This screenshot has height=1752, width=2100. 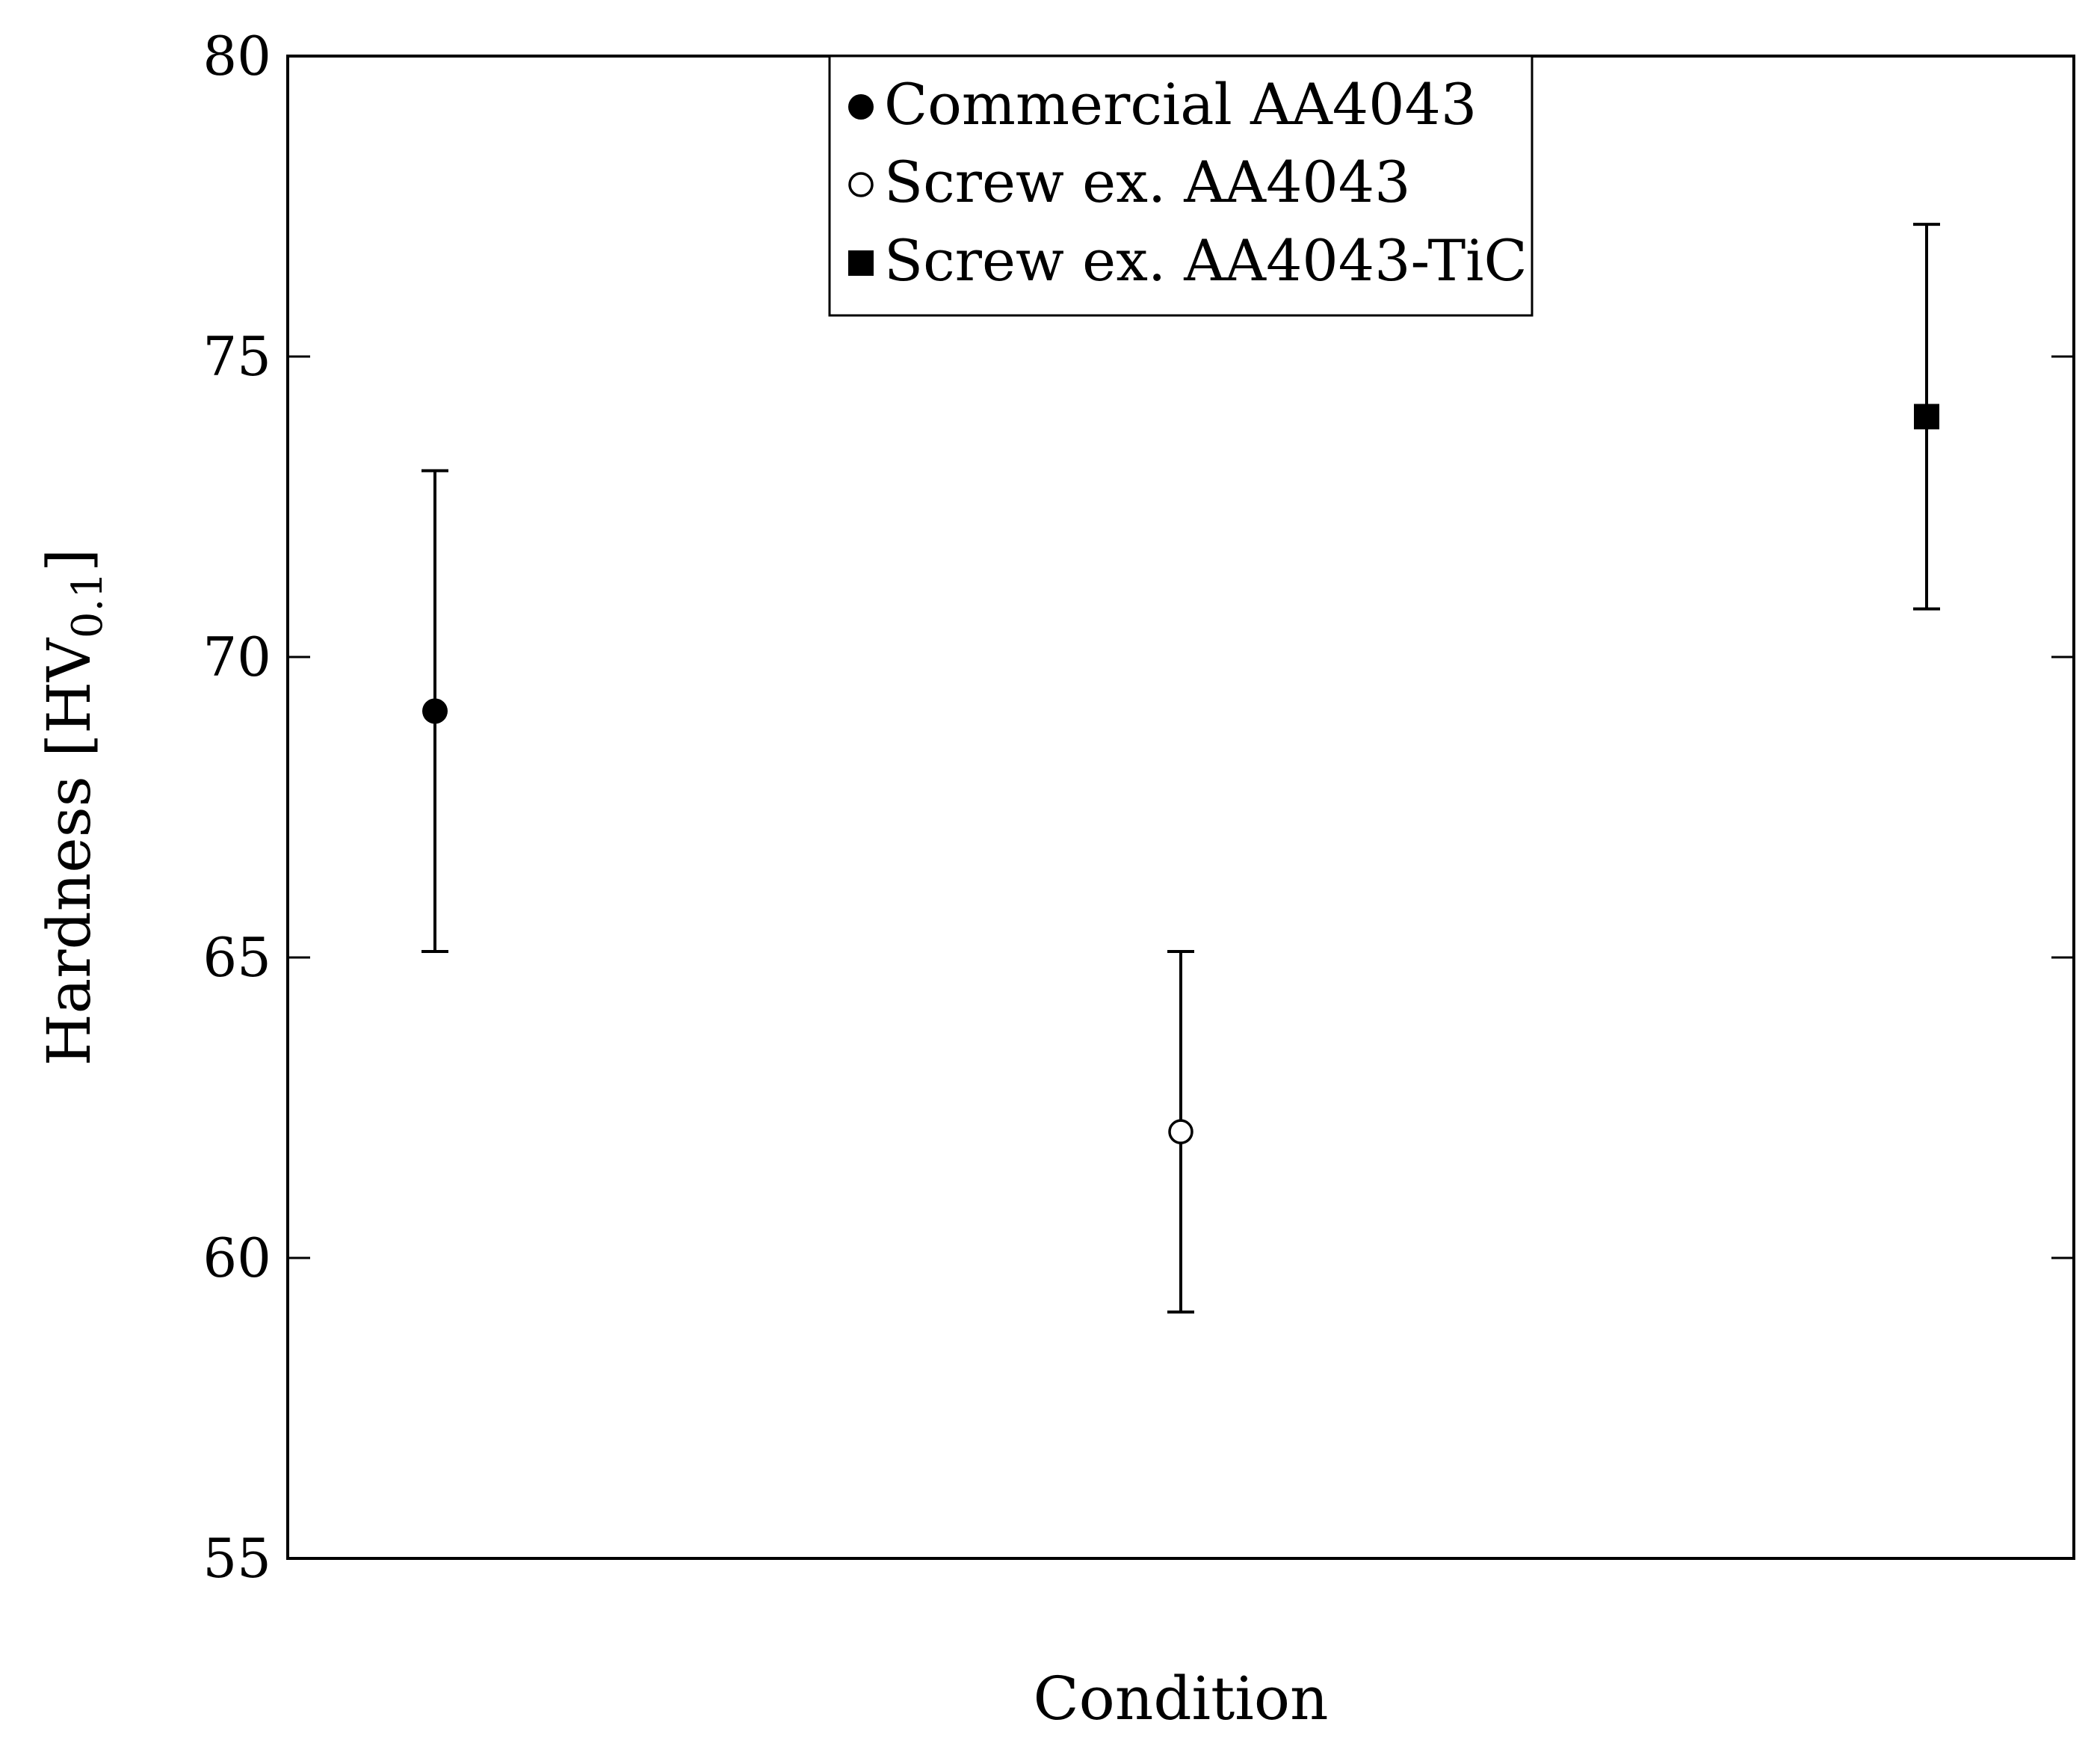 I want to click on y-tick-label: 65, so click(x=237, y=958).